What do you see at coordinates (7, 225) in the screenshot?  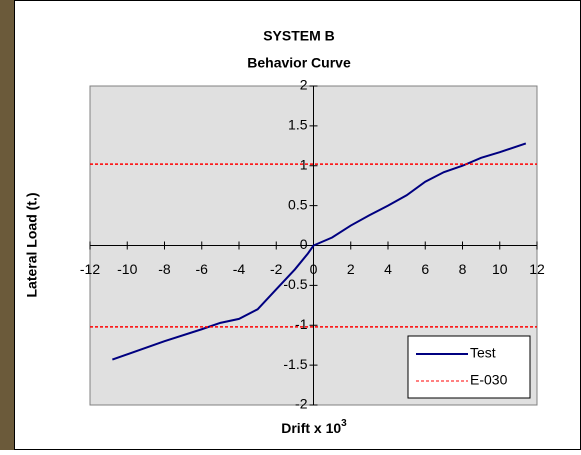 I see `background-strip` at bounding box center [7, 225].